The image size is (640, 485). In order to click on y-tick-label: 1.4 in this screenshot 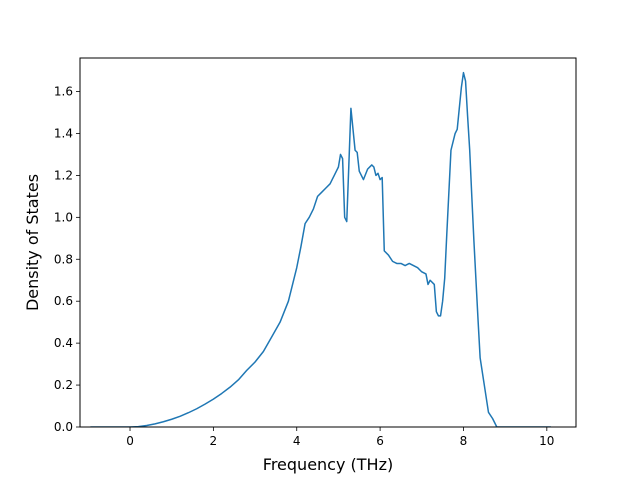, I will do `click(63, 133)`.